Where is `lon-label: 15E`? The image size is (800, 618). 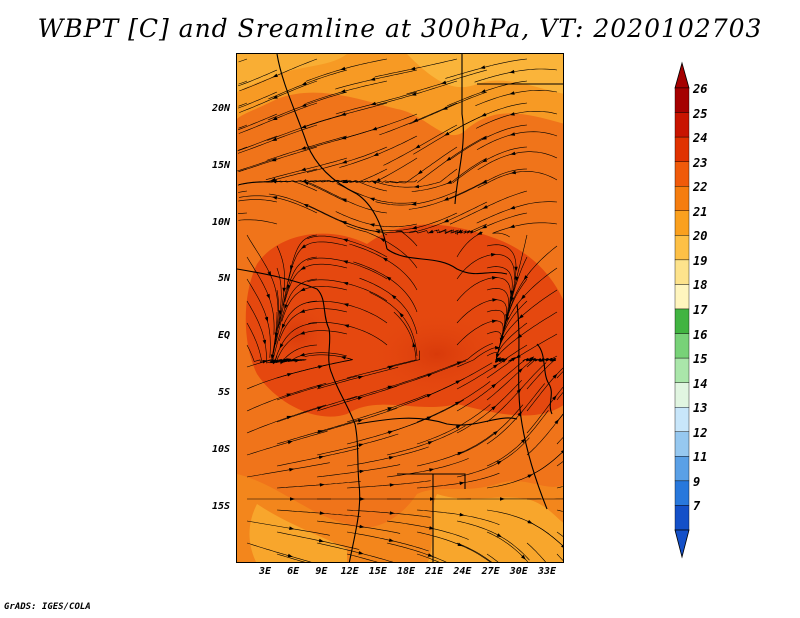 lon-label: 15E is located at coordinates (377, 571).